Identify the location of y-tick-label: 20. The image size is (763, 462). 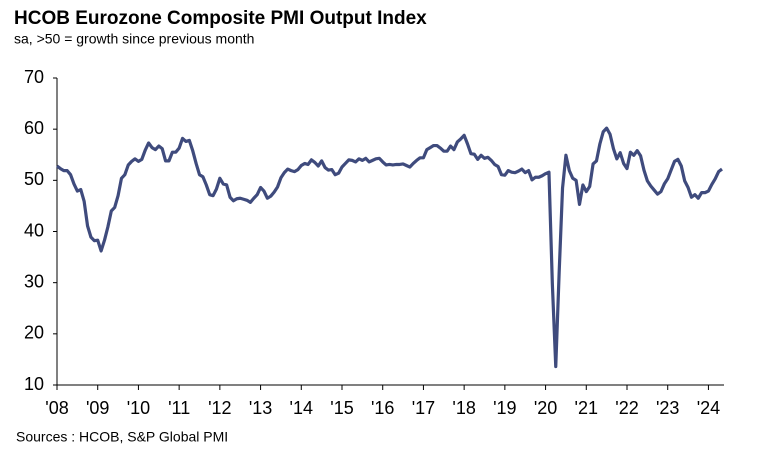
(34, 333).